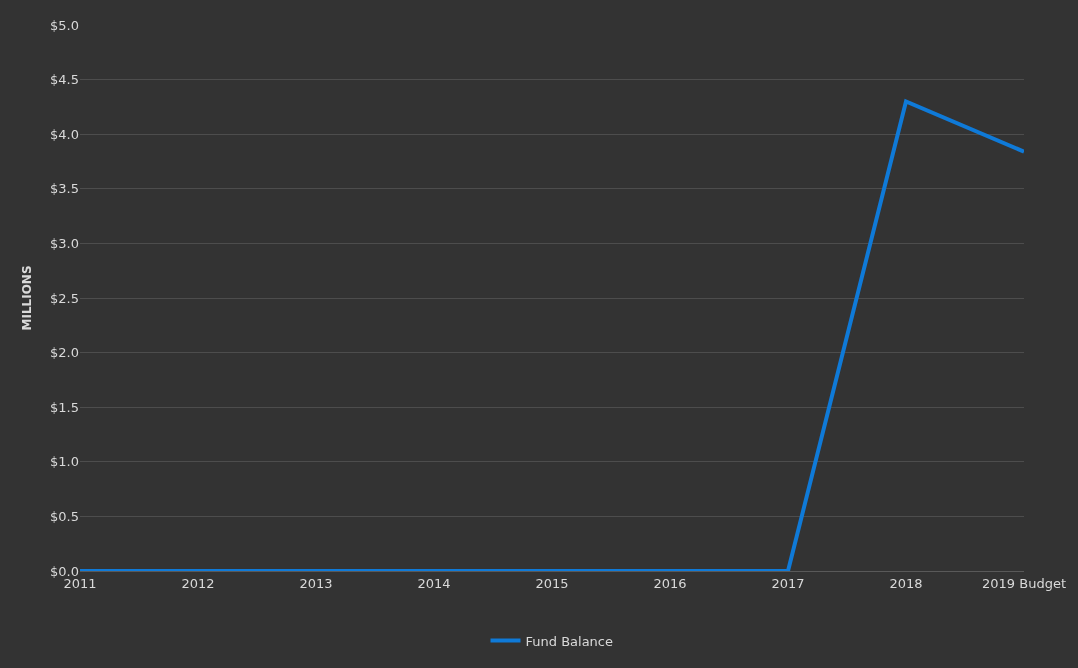 The image size is (1078, 668). Describe the element at coordinates (788, 583) in the screenshot. I see `x-tick-label: 2017` at that location.